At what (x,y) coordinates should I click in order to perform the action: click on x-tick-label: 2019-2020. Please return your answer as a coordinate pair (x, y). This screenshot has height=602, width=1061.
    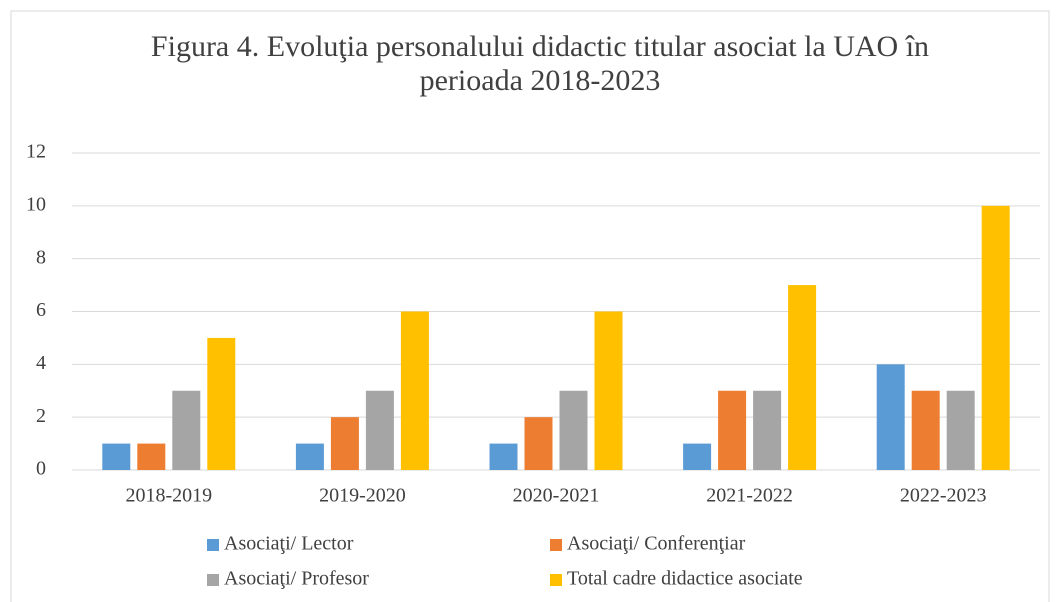
    Looking at the image, I should click on (362, 496).